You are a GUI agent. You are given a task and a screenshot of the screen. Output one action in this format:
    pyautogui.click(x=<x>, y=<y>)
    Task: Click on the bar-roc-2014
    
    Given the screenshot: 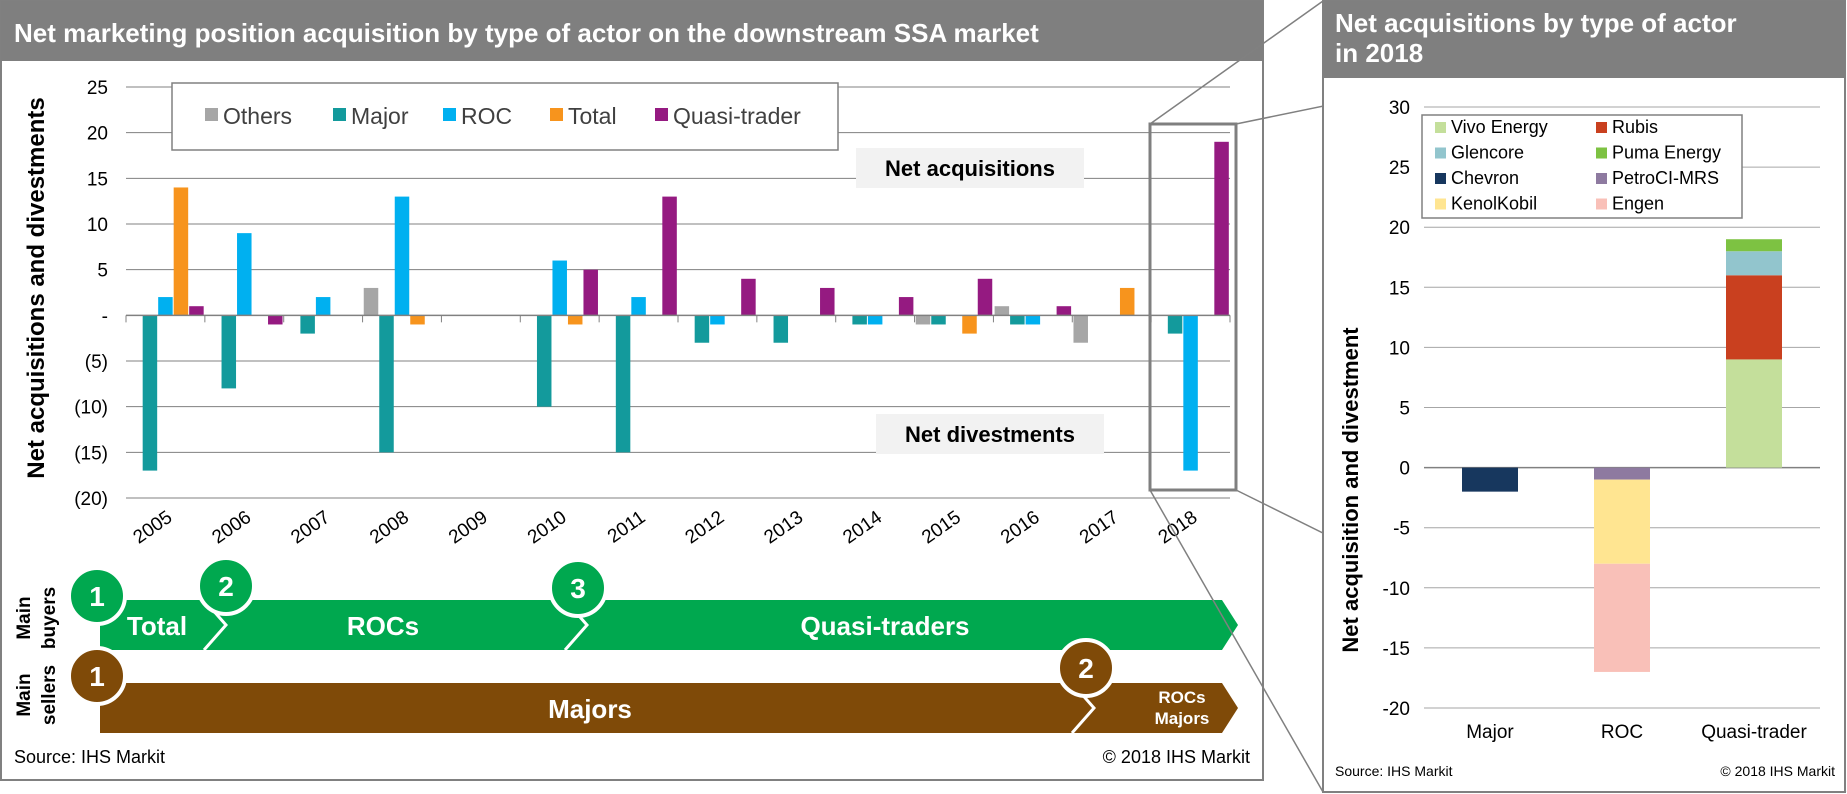 What is the action you would take?
    pyautogui.click(x=875, y=320)
    